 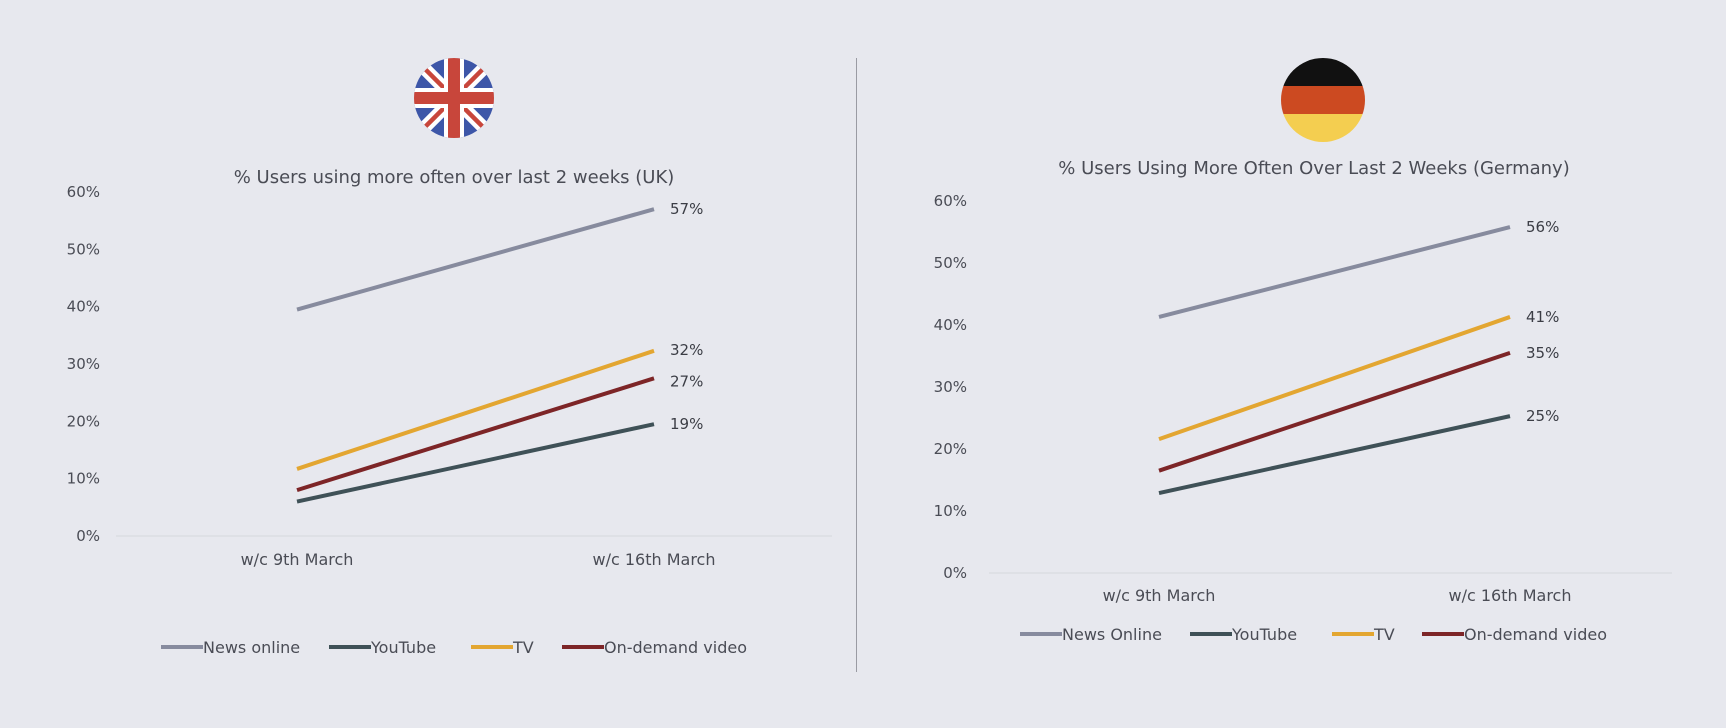 I want to click on panel-divider, so click(x=856, y=365).